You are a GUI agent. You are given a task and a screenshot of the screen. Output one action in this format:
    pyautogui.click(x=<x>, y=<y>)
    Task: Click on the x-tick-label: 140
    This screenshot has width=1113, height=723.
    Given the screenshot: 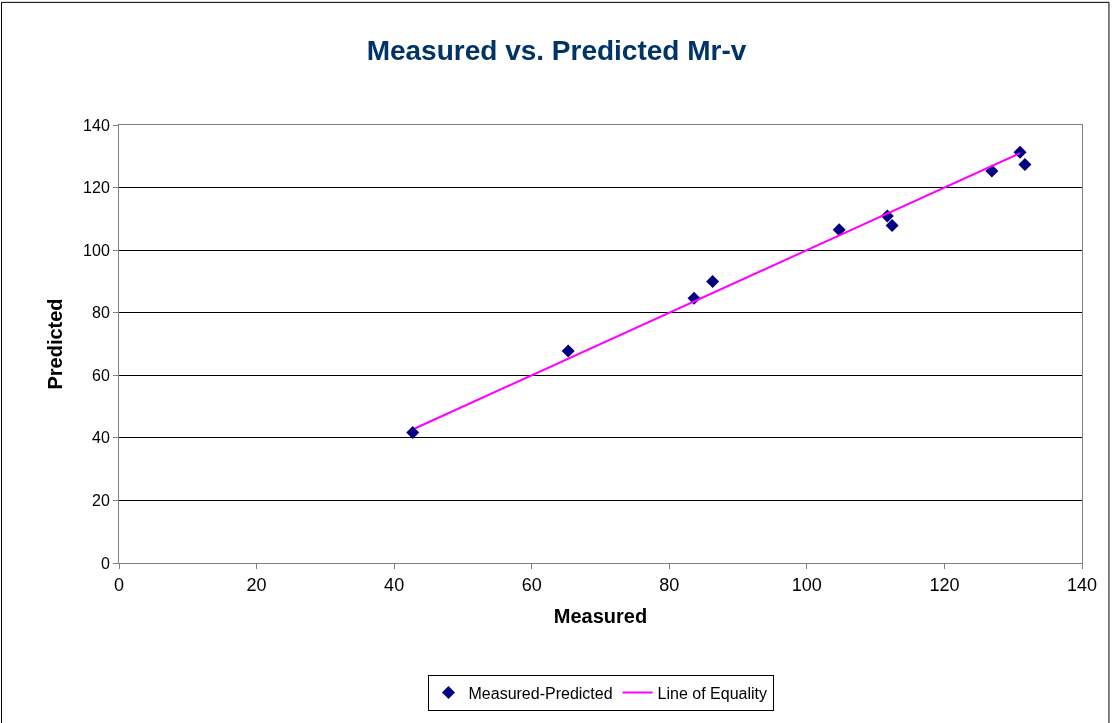 What is the action you would take?
    pyautogui.click(x=1082, y=584)
    